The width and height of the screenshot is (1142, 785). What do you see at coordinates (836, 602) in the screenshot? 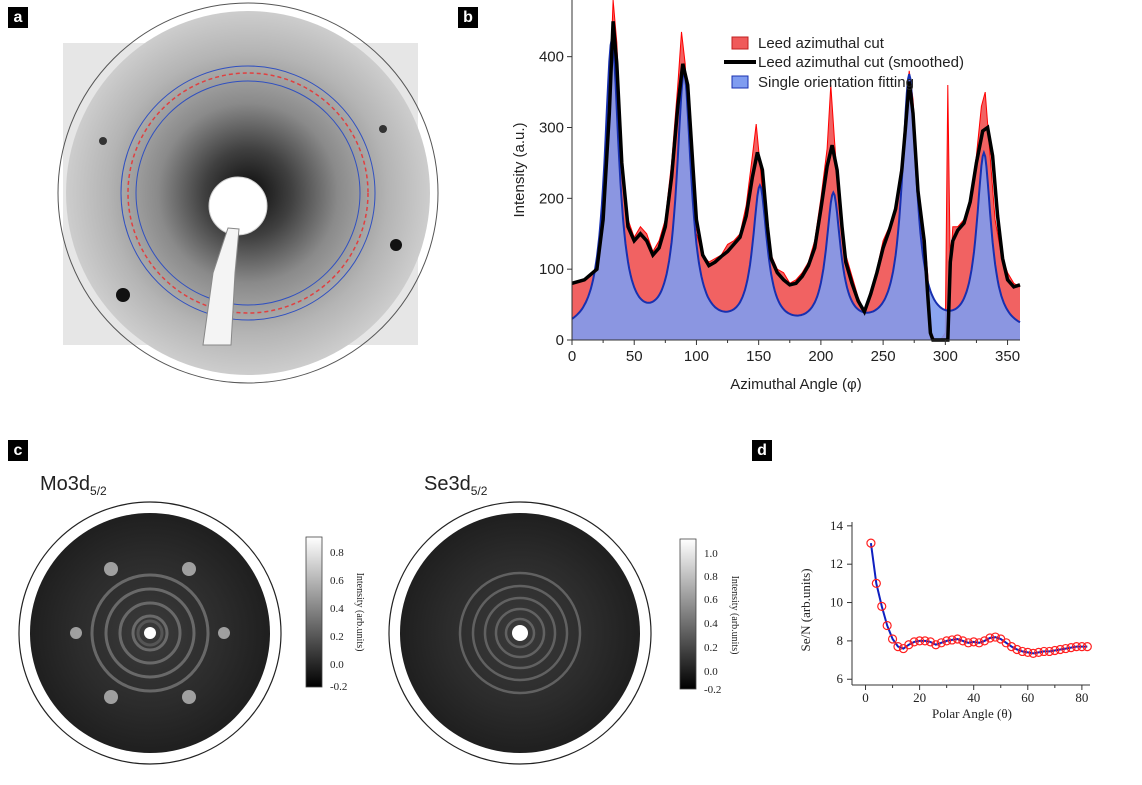
I see `y-tick-label-d: 10` at bounding box center [836, 602].